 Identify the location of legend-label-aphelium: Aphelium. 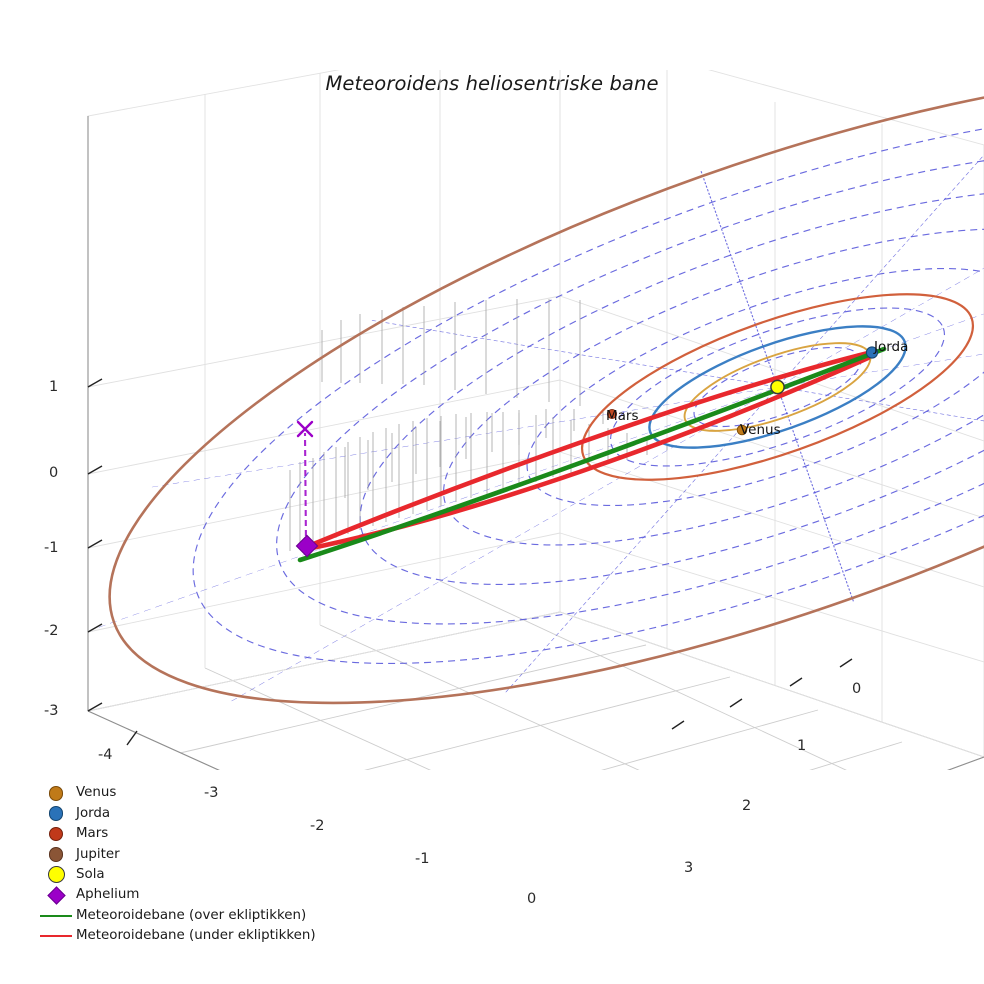
(108, 895).